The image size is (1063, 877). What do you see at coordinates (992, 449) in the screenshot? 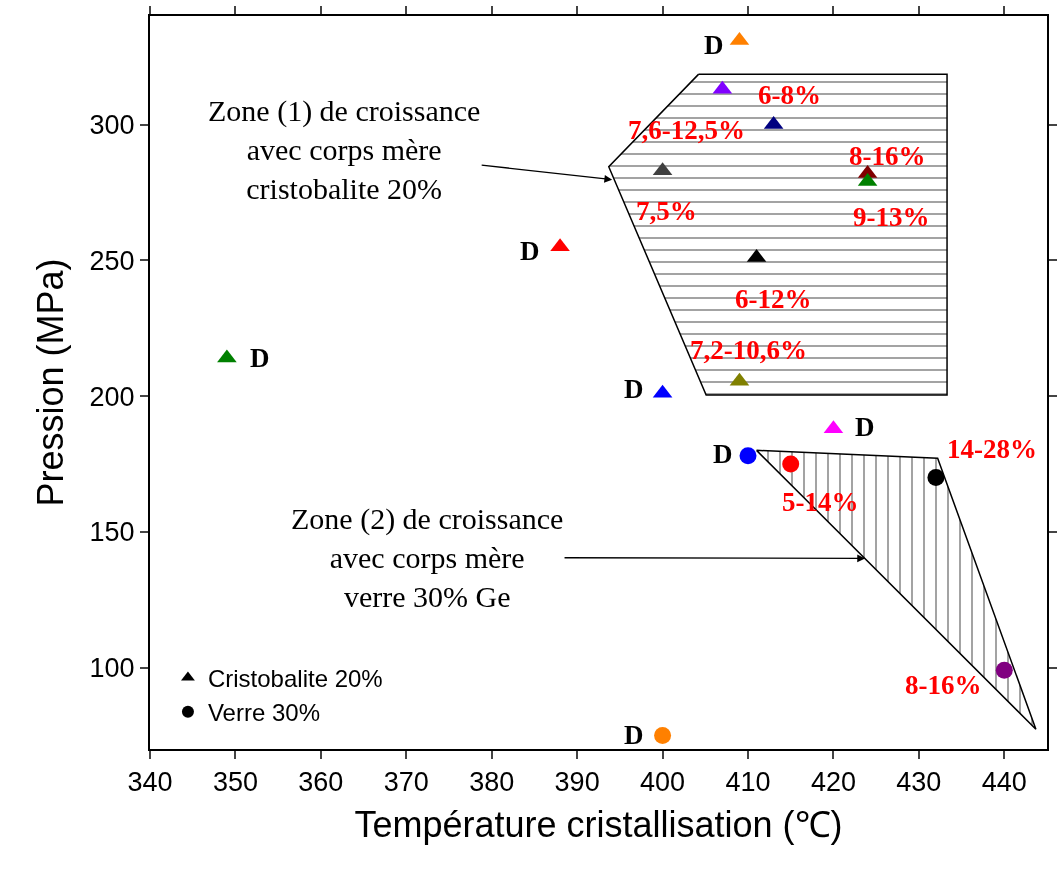
I see `annotation: 14-28%` at bounding box center [992, 449].